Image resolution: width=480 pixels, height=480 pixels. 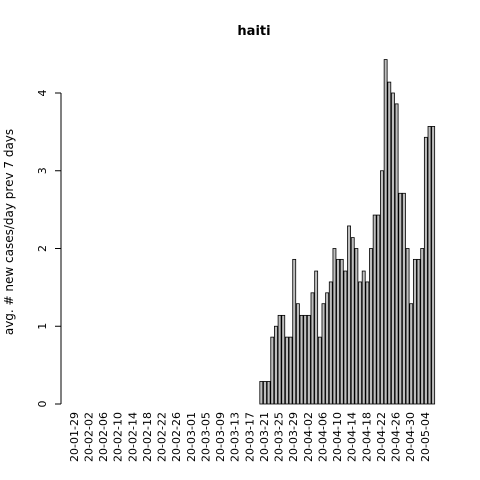 I want to click on x-tick-label: 20-03-21, so click(x=264, y=437).